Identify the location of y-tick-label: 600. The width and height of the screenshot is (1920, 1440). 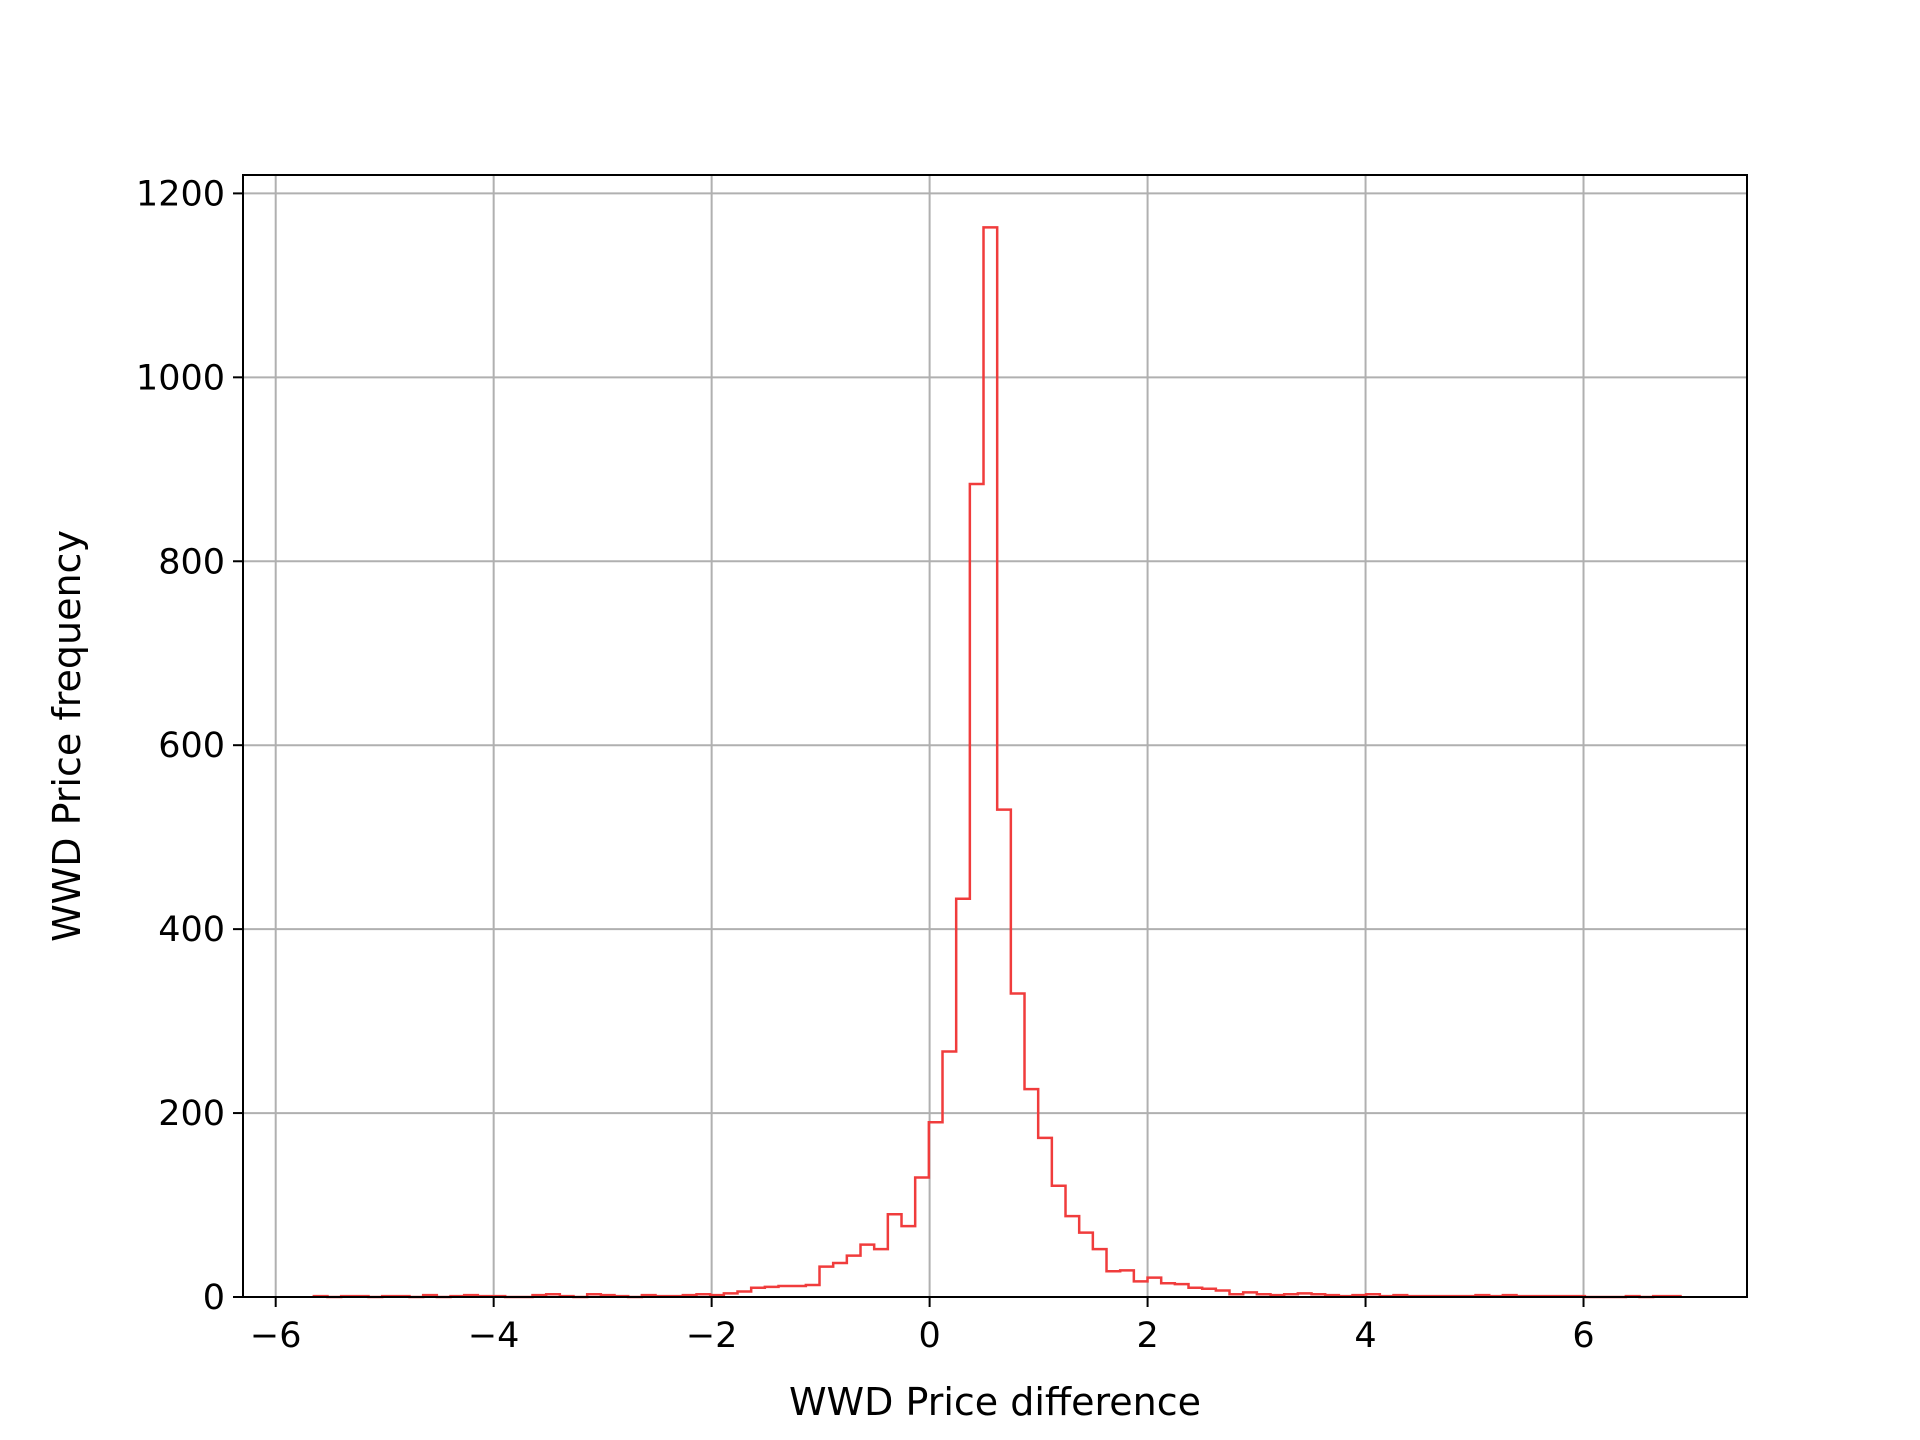
(191, 746).